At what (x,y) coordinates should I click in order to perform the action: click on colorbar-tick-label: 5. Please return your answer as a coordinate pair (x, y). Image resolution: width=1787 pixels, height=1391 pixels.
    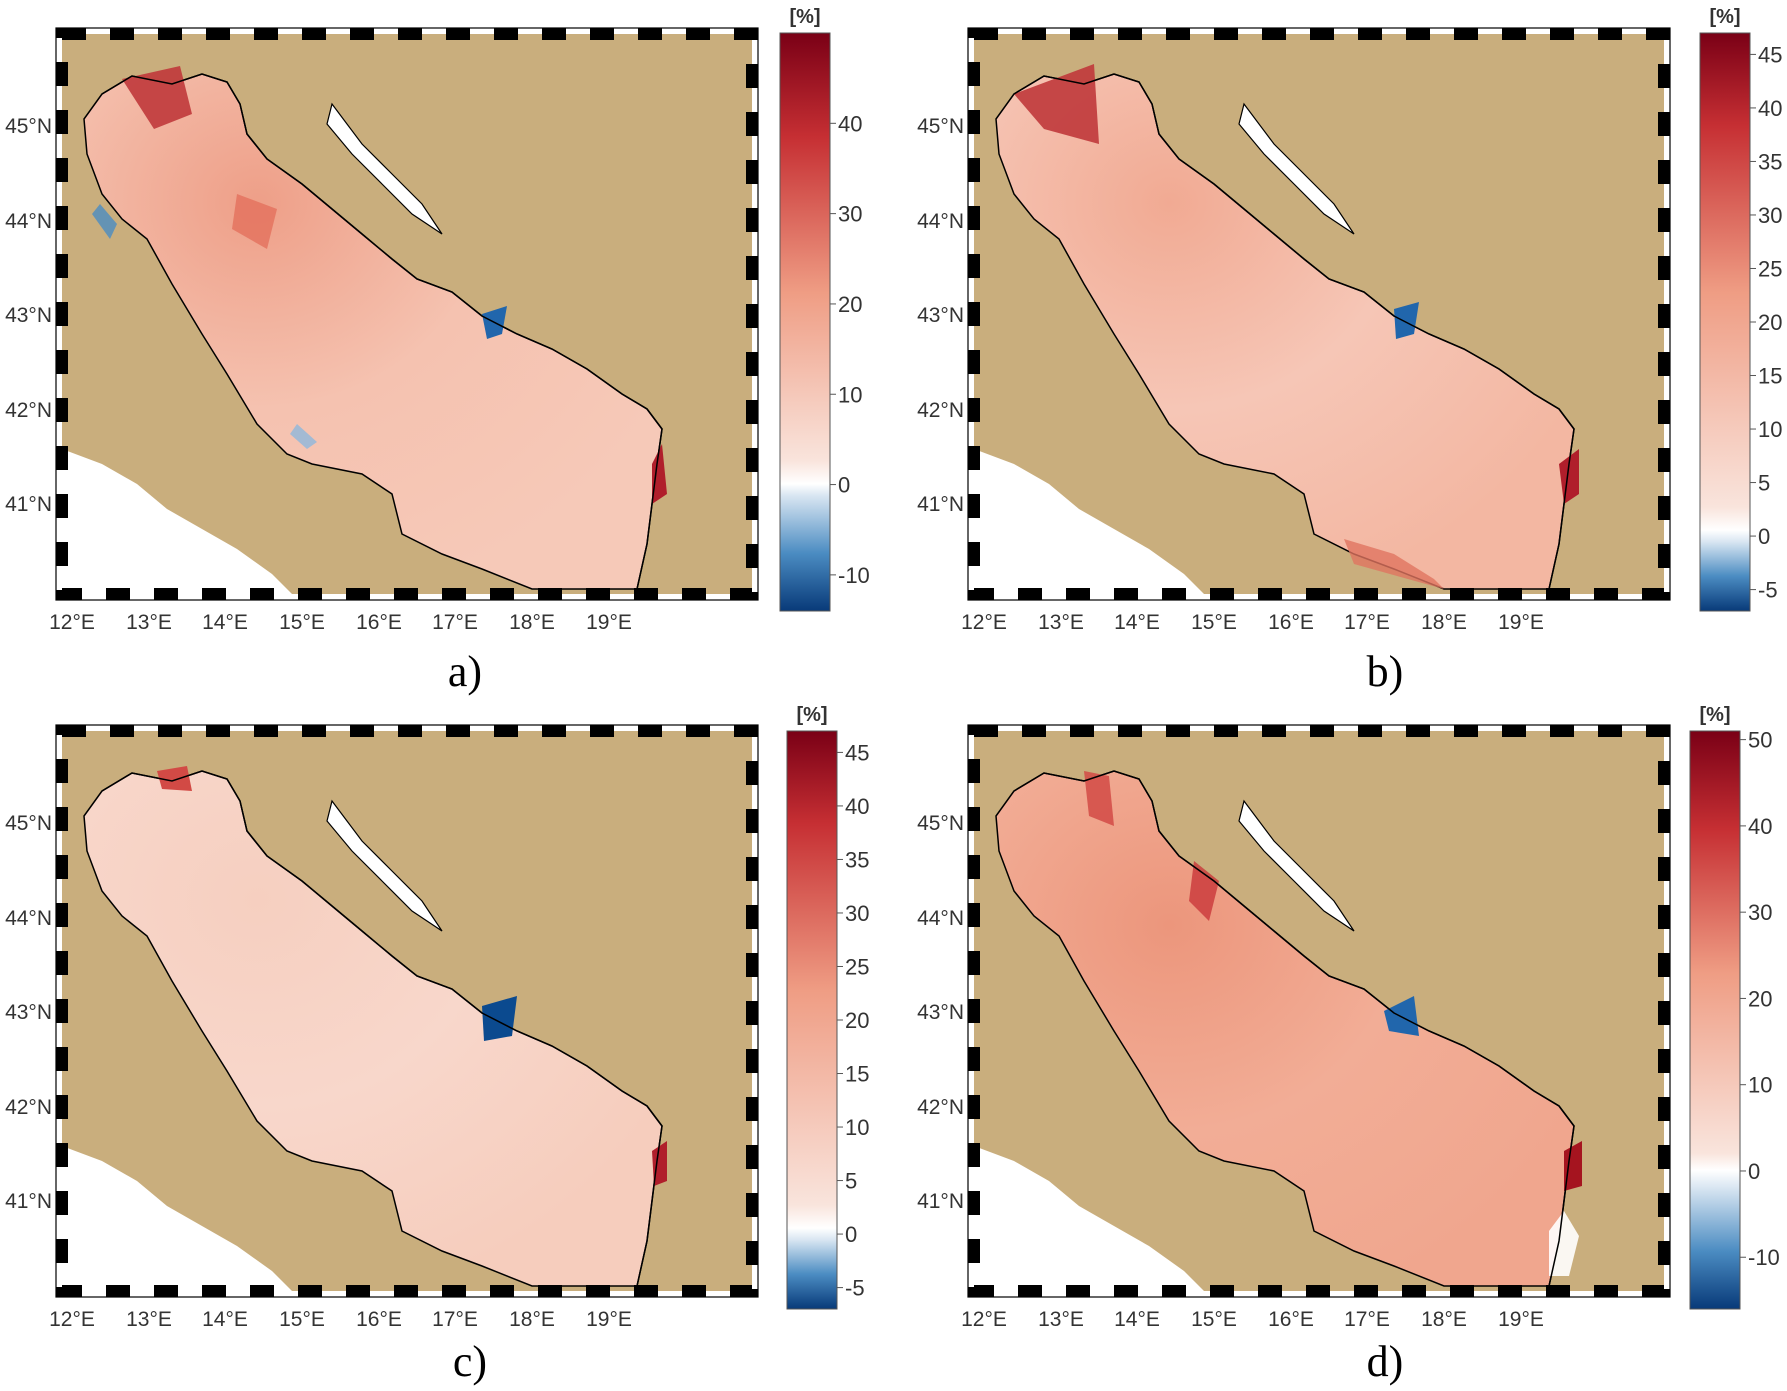
    Looking at the image, I should click on (1764, 483).